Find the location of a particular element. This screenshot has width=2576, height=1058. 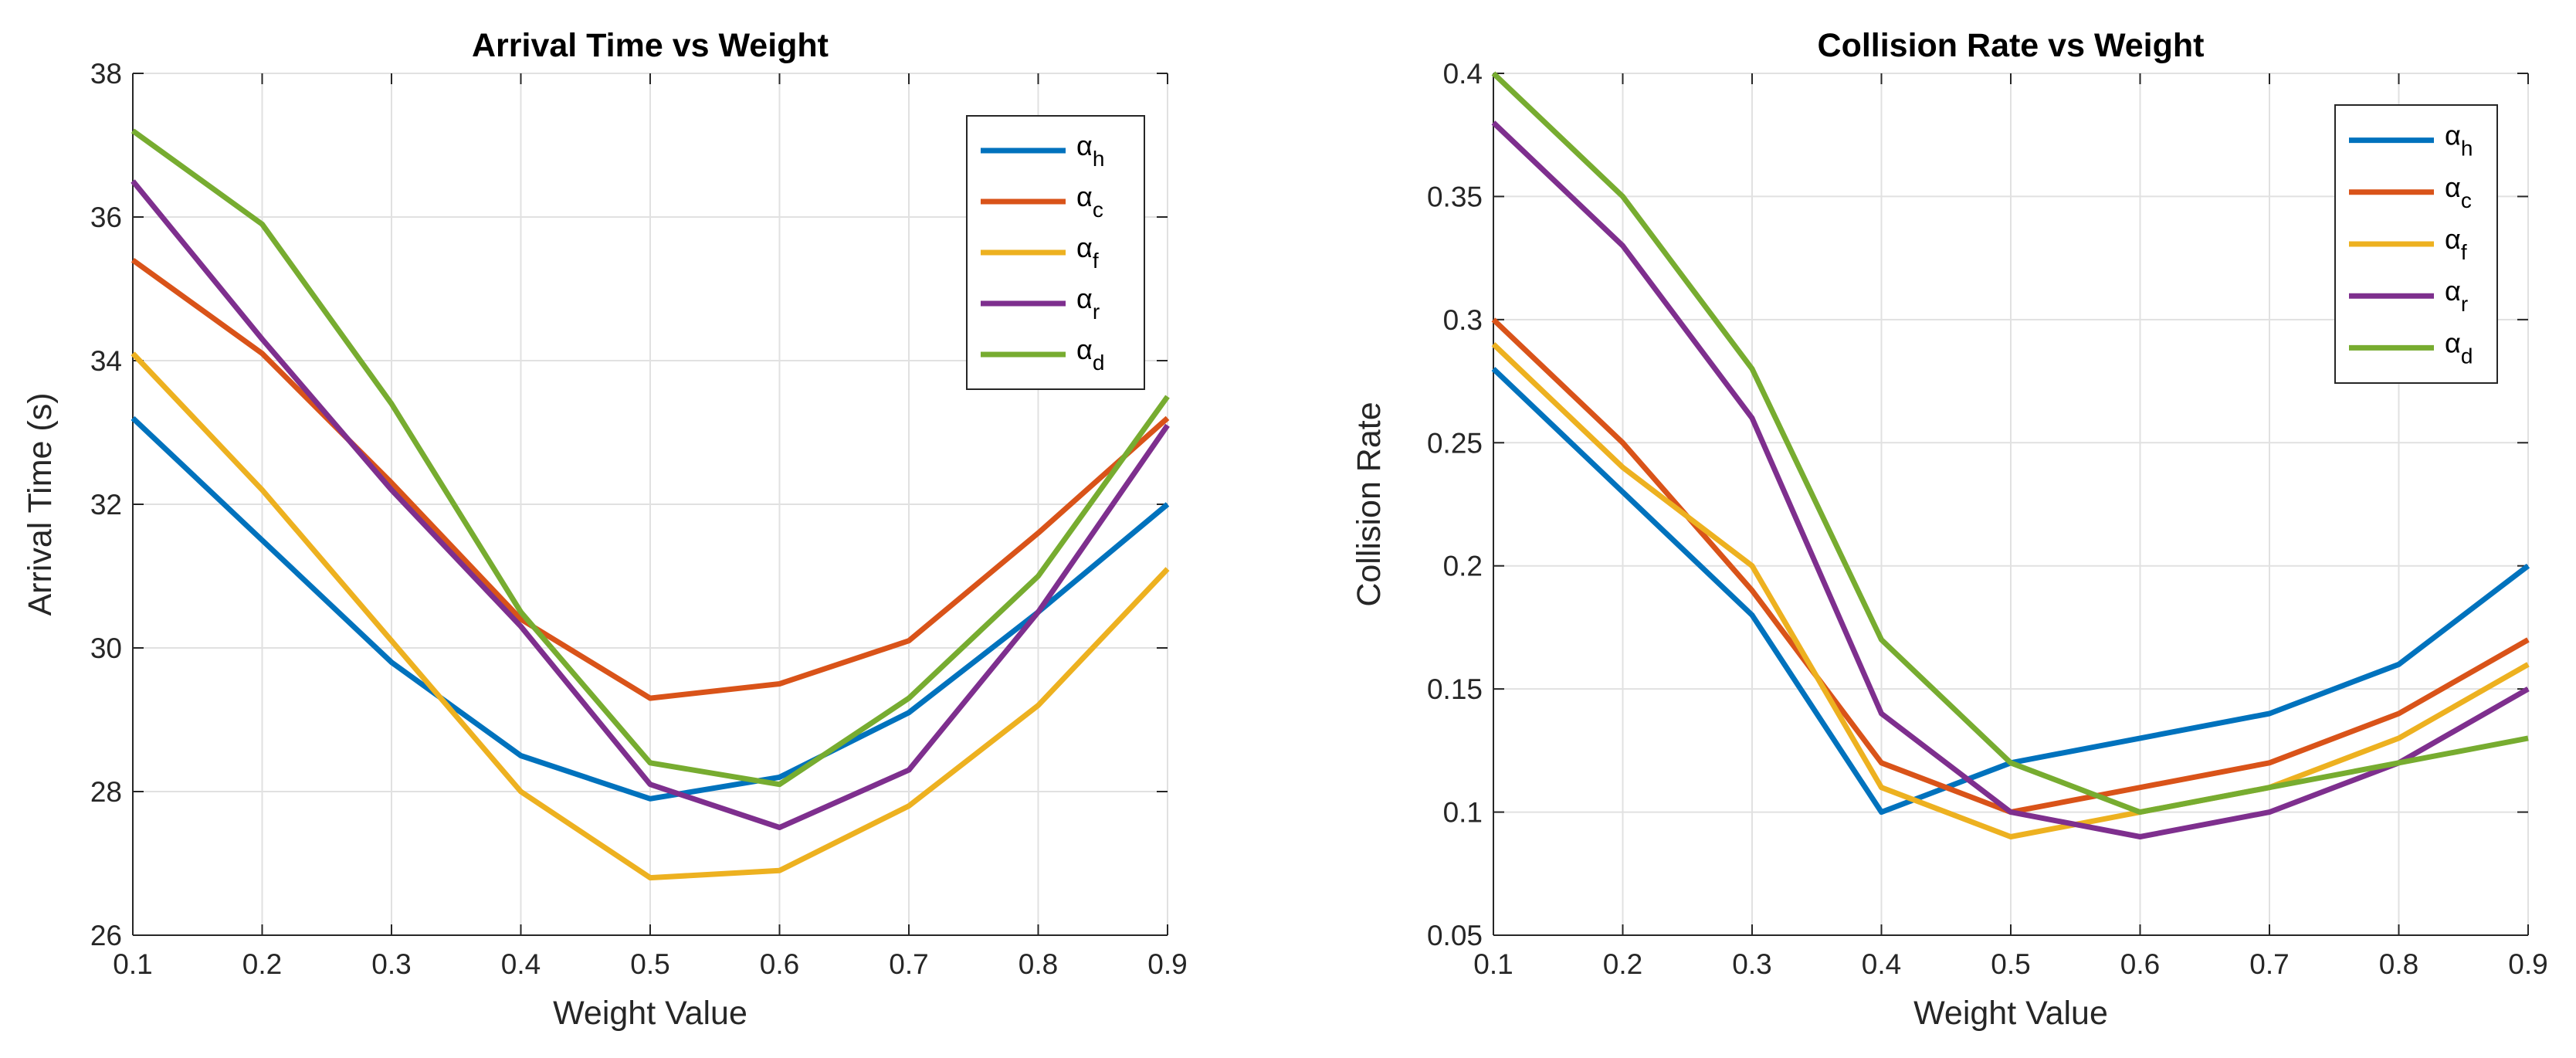

y-tick-label: 28 is located at coordinates (106, 792).